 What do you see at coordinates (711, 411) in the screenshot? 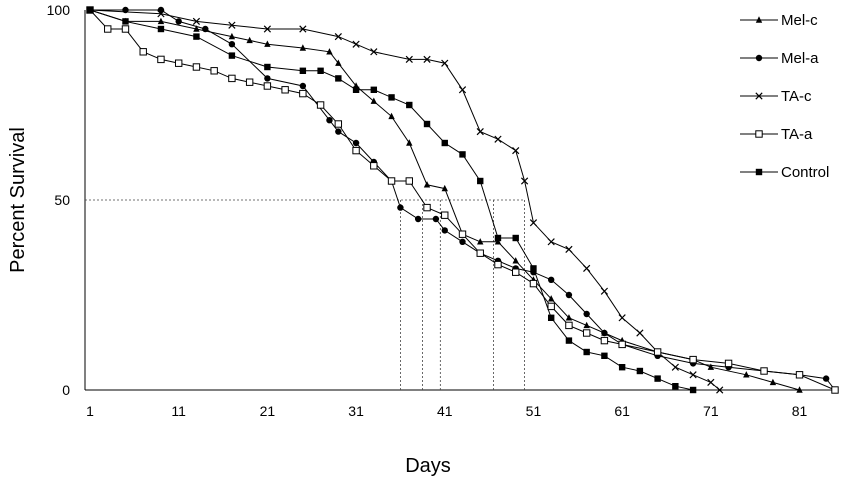
I see `x-tick-label: 71` at bounding box center [711, 411].